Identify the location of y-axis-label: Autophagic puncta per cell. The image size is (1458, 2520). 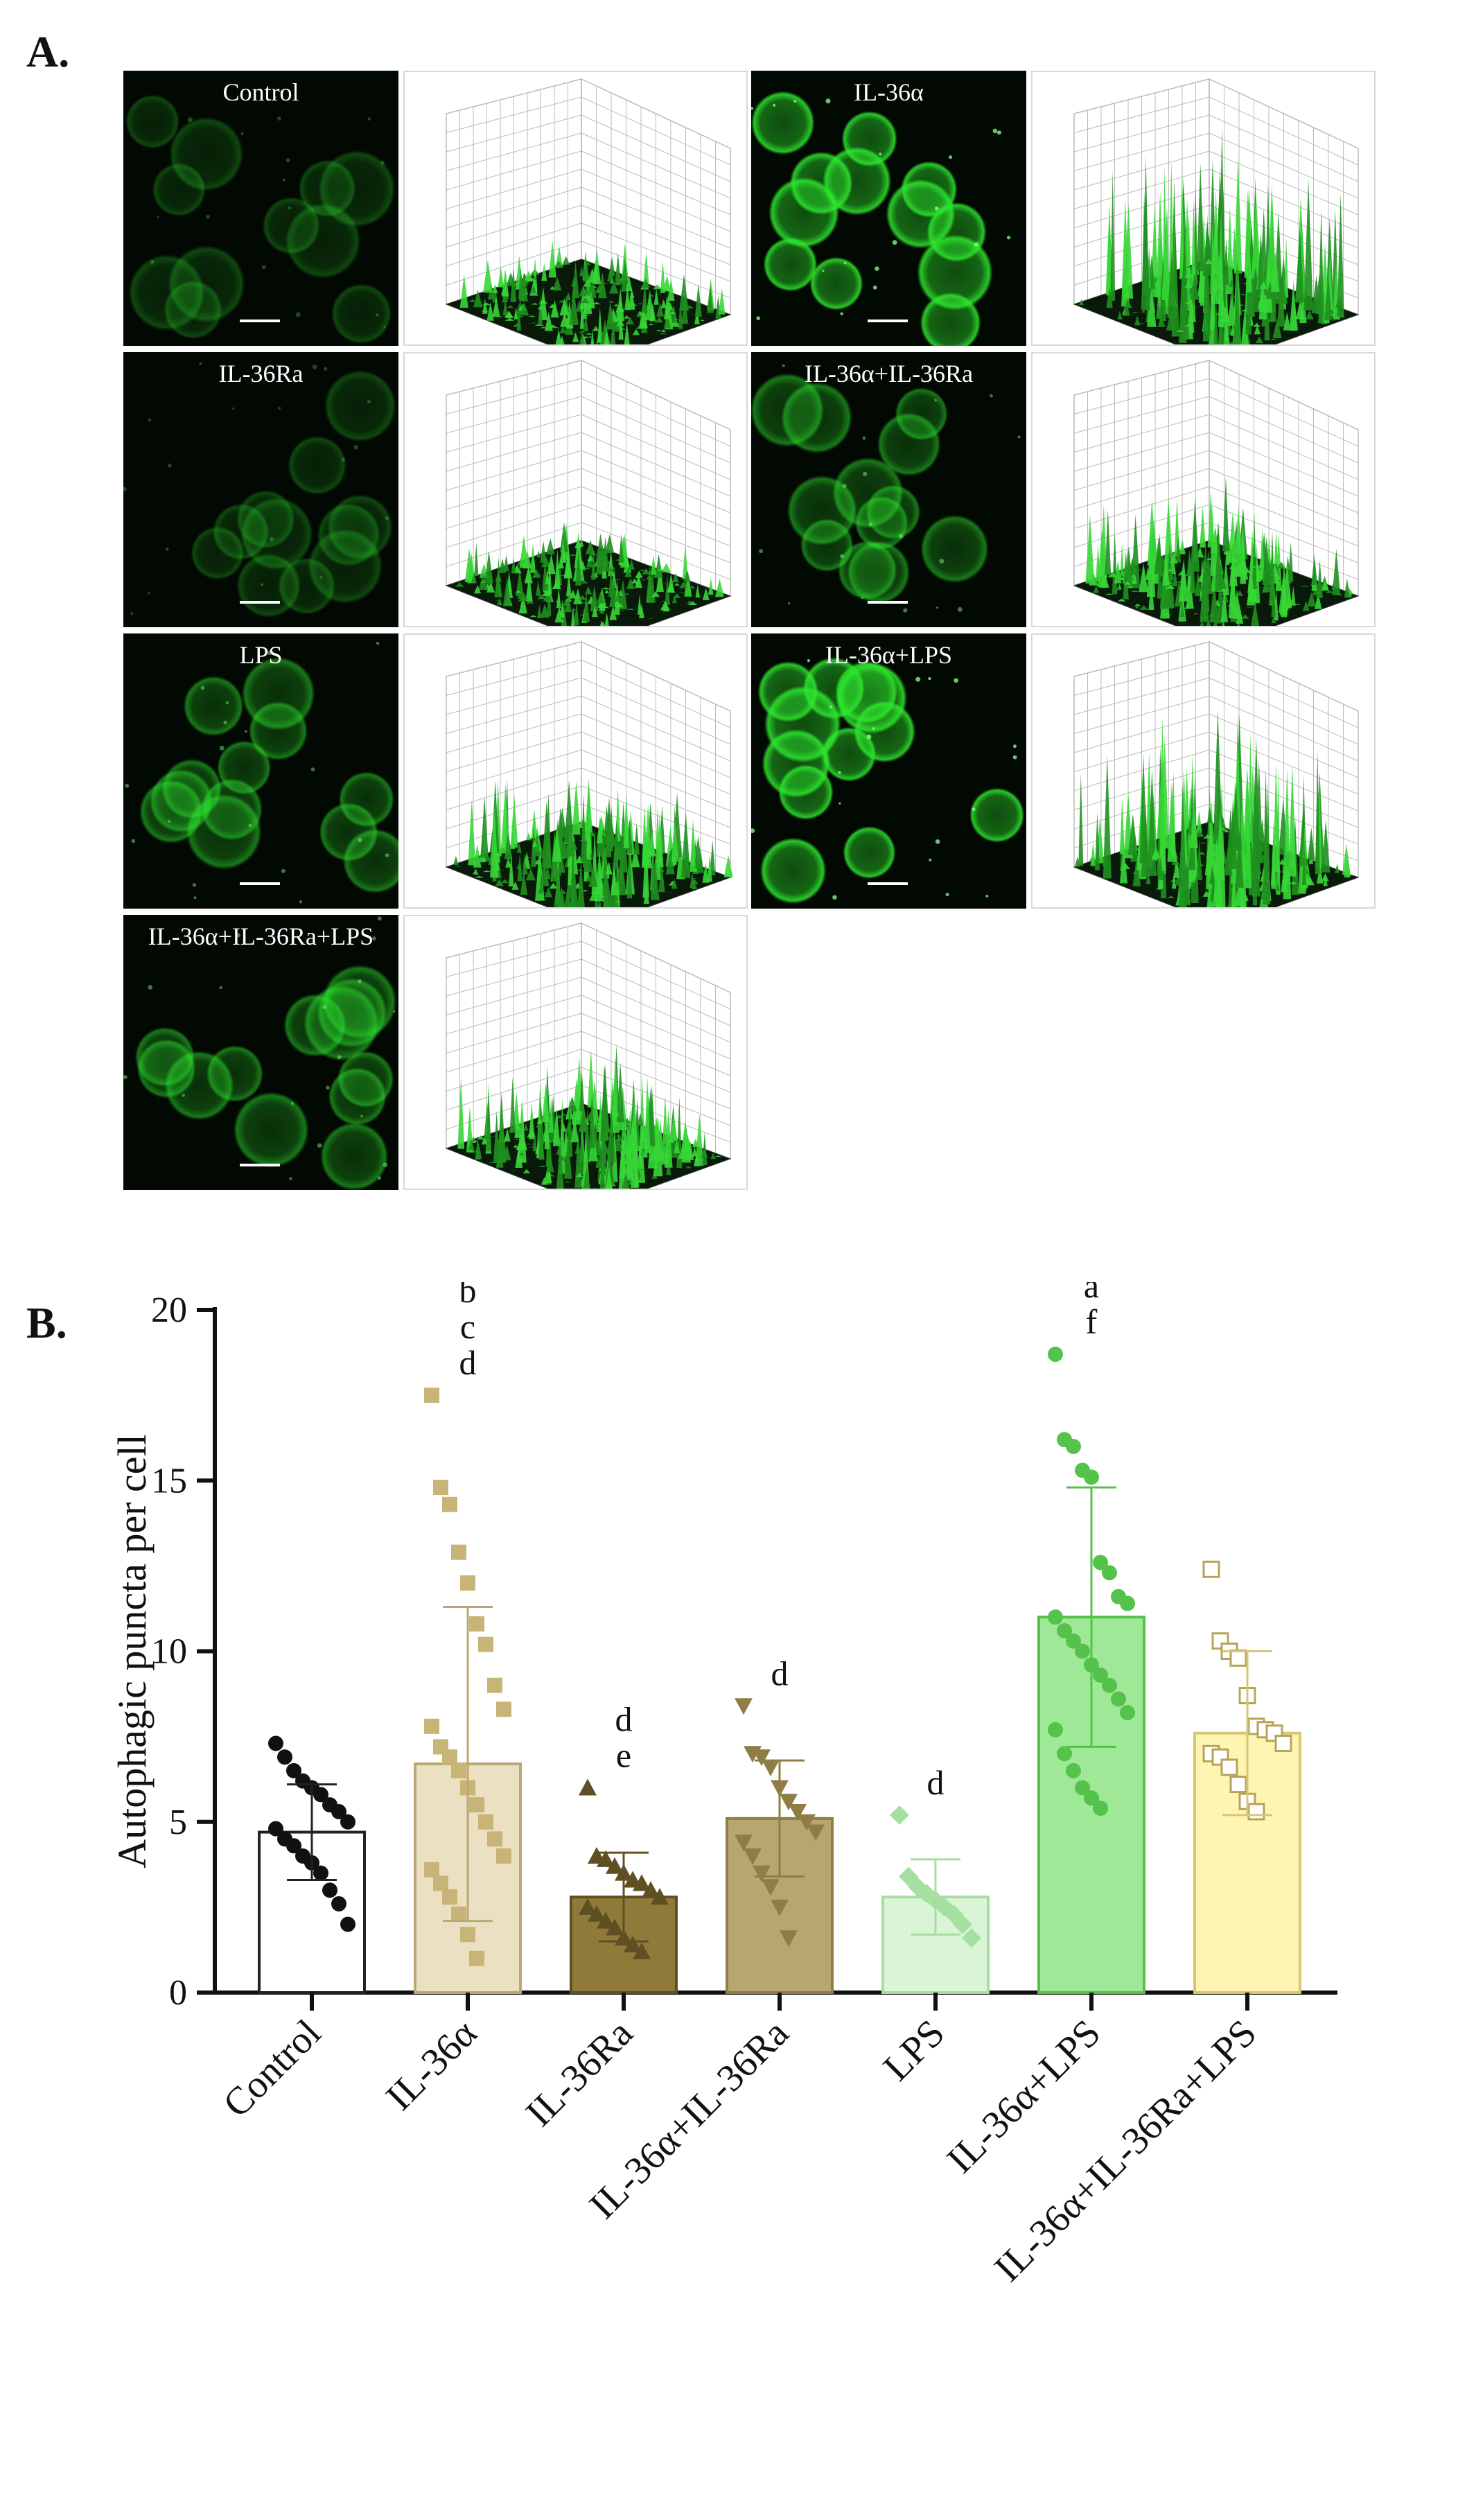
(132, 1651).